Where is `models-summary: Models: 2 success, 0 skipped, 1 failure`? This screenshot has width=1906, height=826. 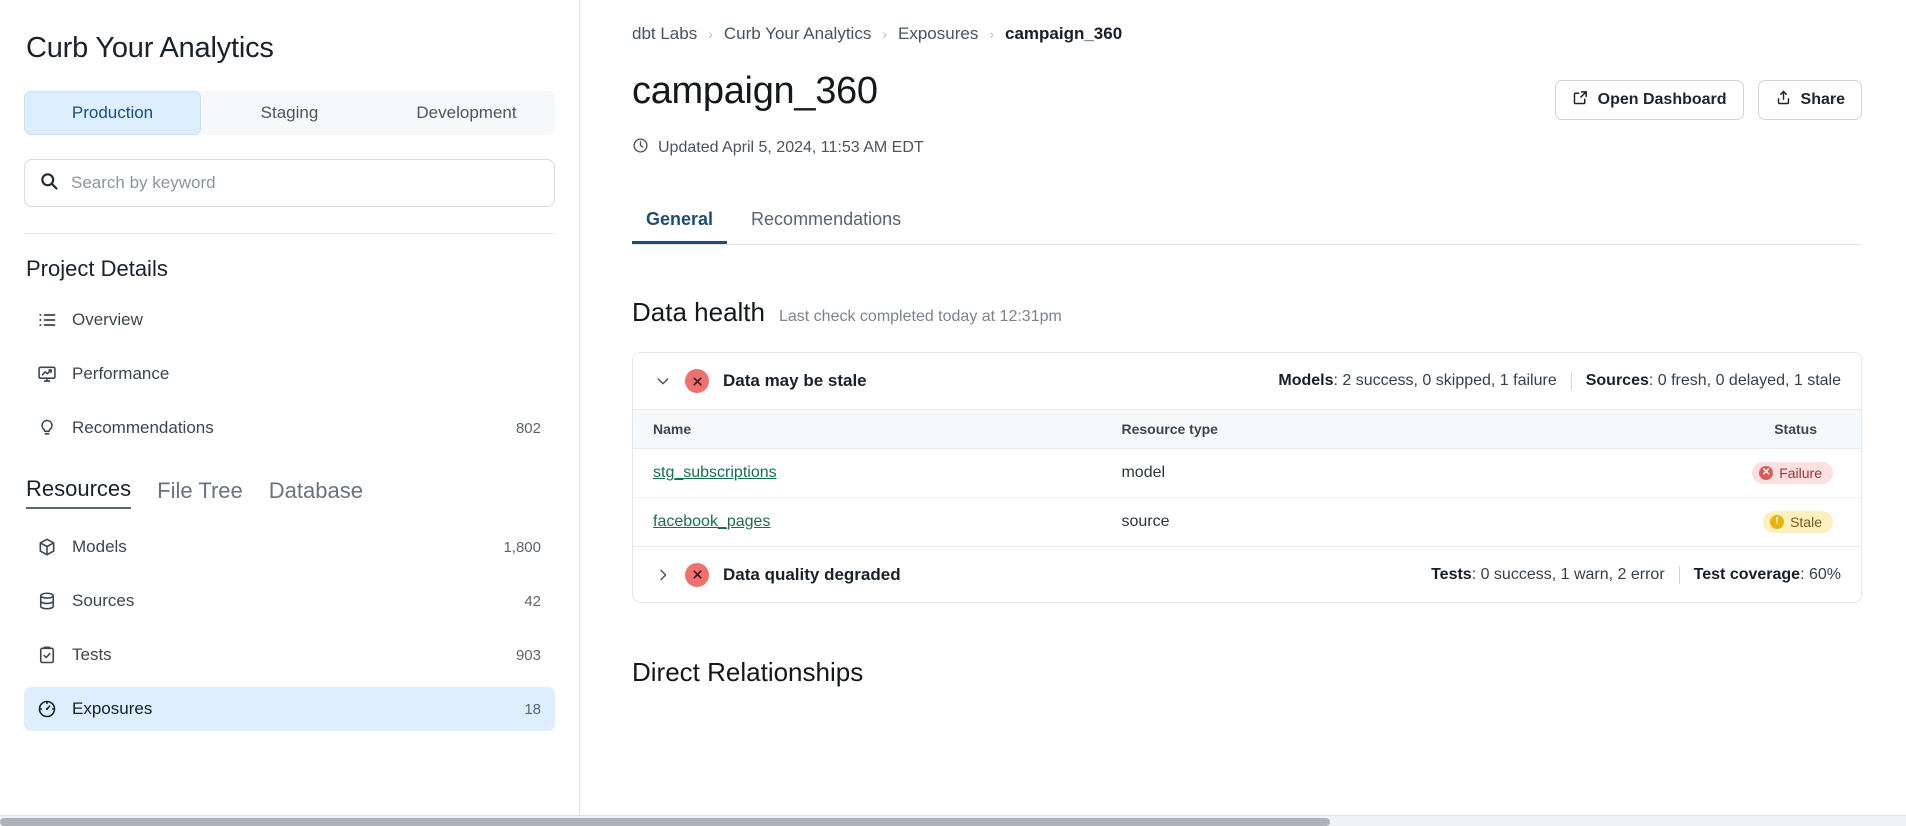
models-summary: Models: 2 success, 0 skipped, 1 failure is located at coordinates (1417, 381).